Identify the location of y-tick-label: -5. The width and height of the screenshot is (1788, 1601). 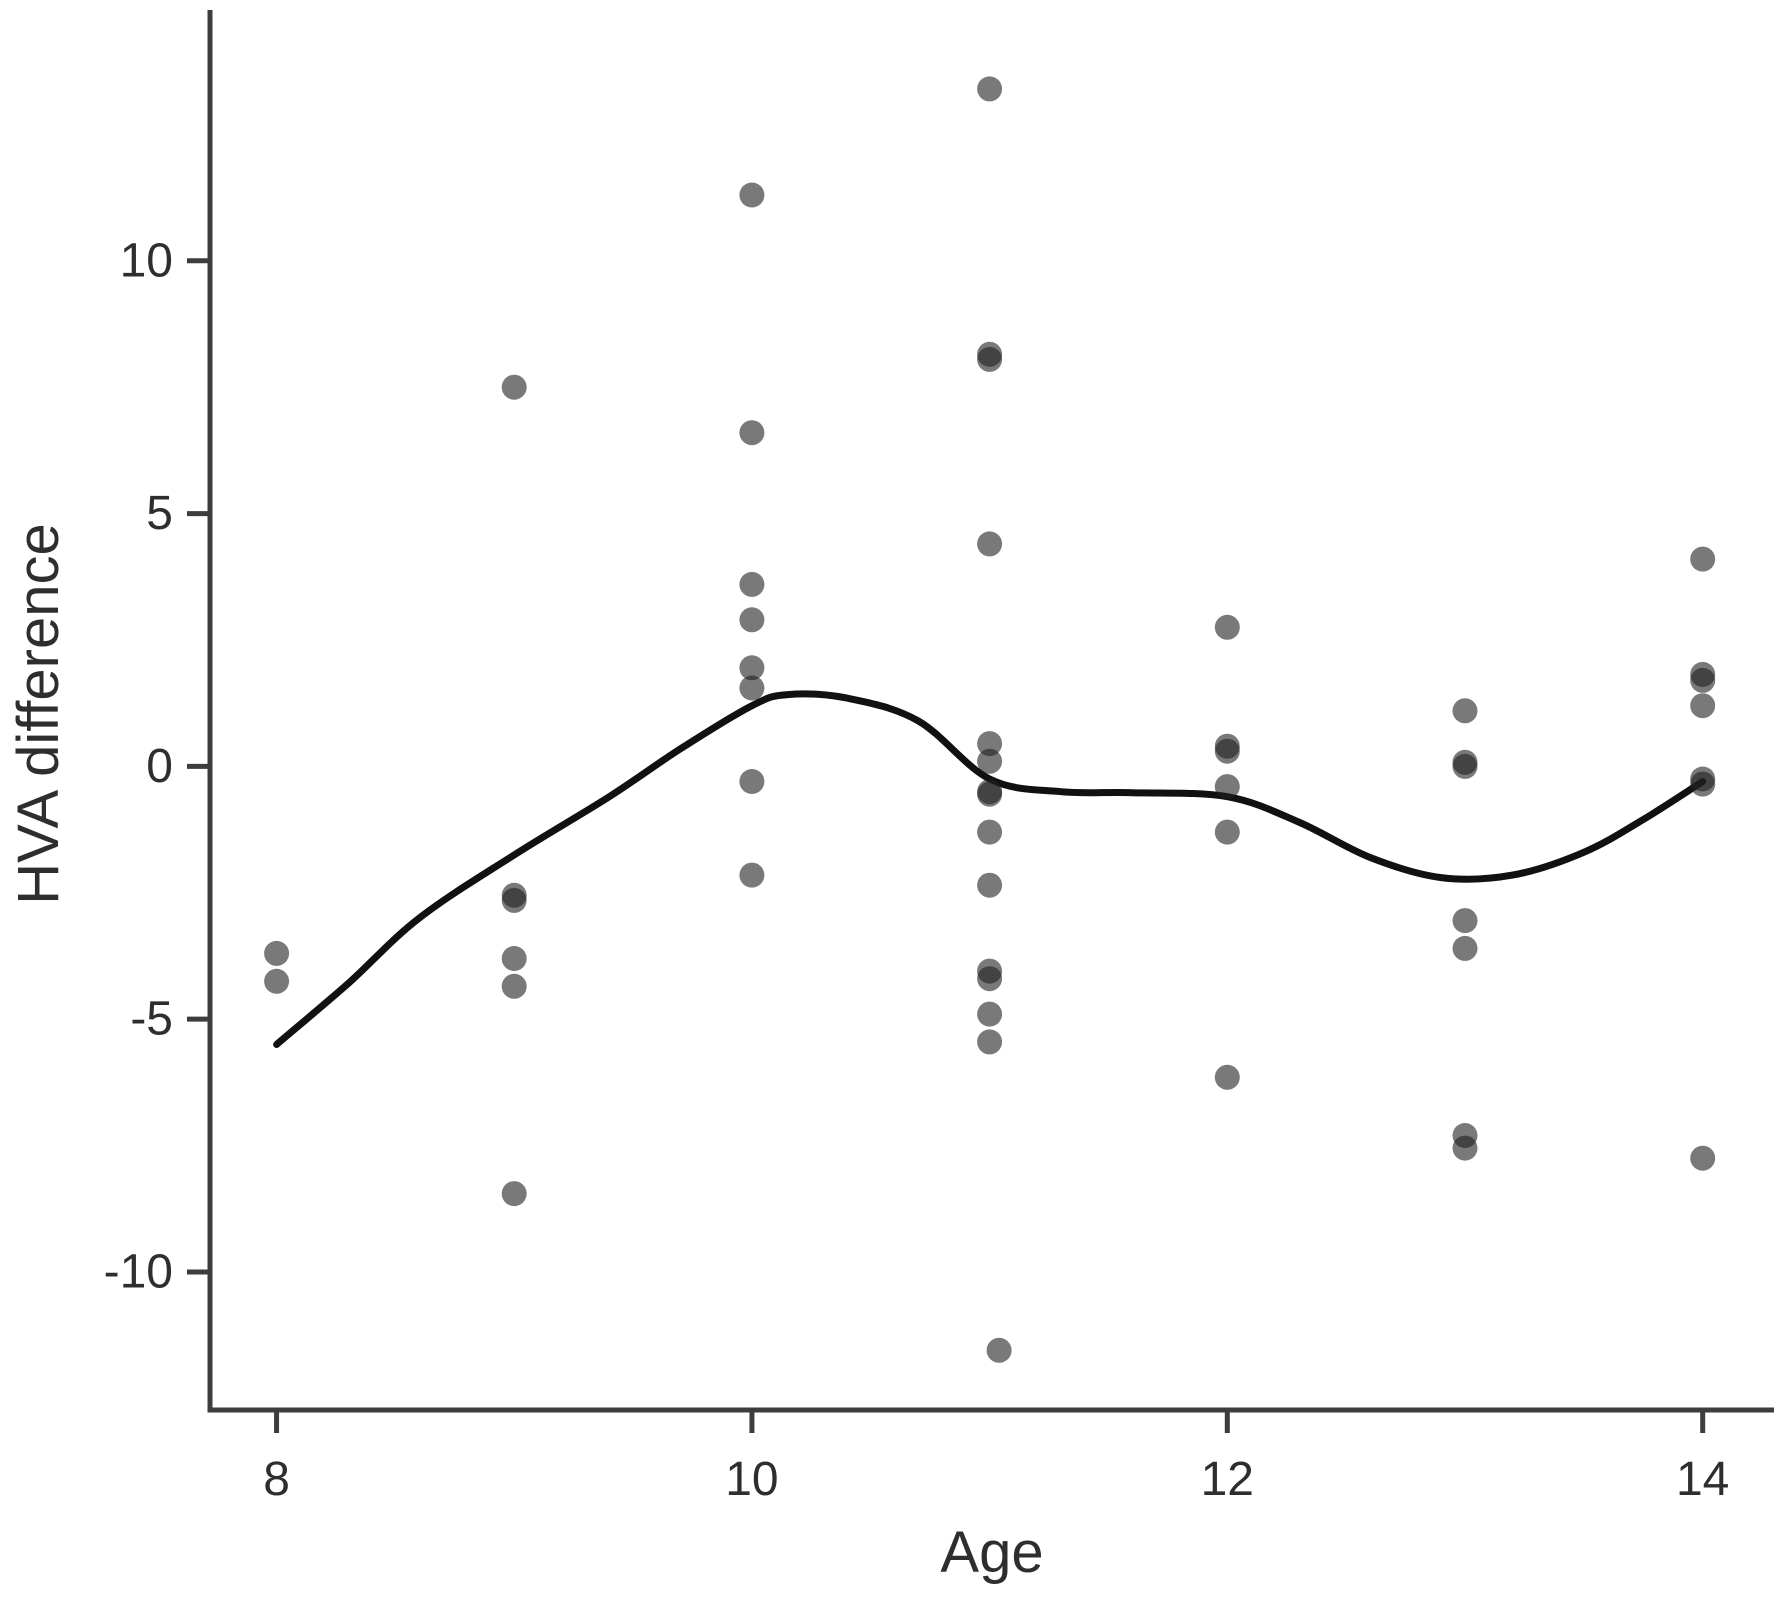
(151, 1019).